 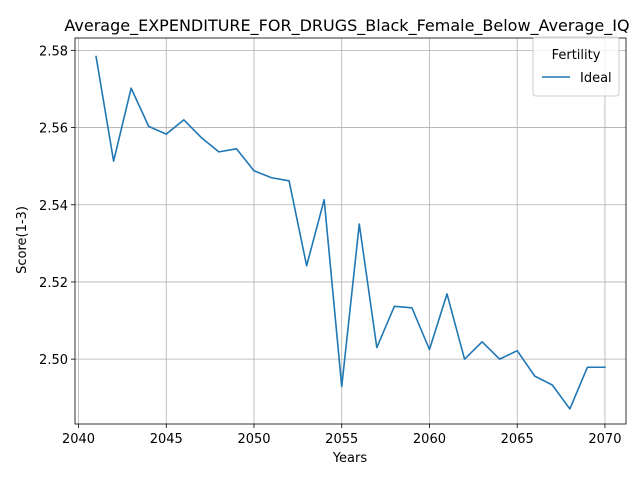 I want to click on legend-box, so click(x=576, y=66).